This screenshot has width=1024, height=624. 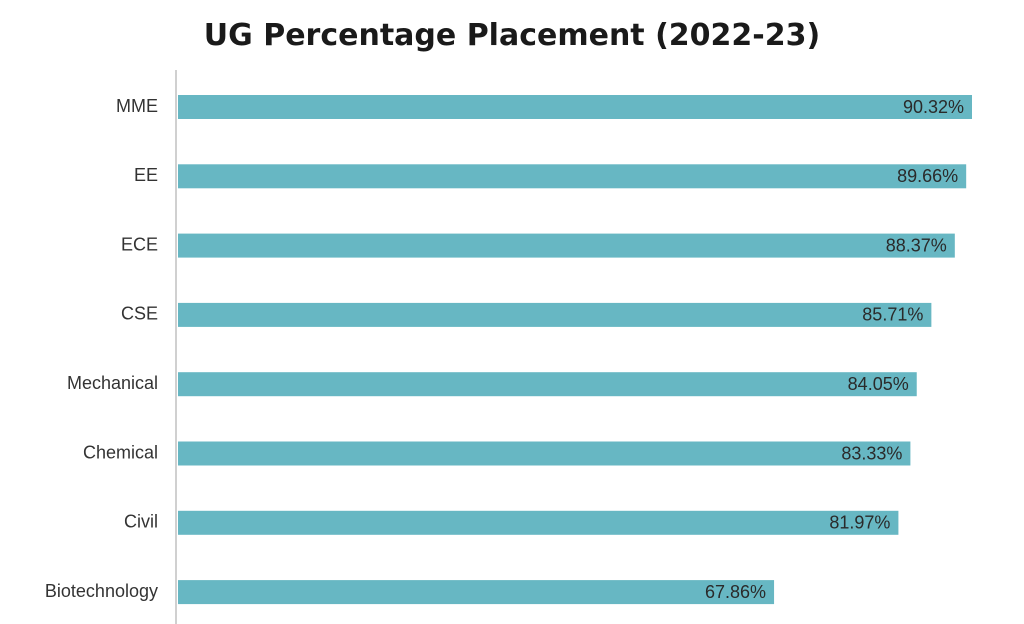 What do you see at coordinates (101, 591) in the screenshot?
I see `category-label: Biotechnology` at bounding box center [101, 591].